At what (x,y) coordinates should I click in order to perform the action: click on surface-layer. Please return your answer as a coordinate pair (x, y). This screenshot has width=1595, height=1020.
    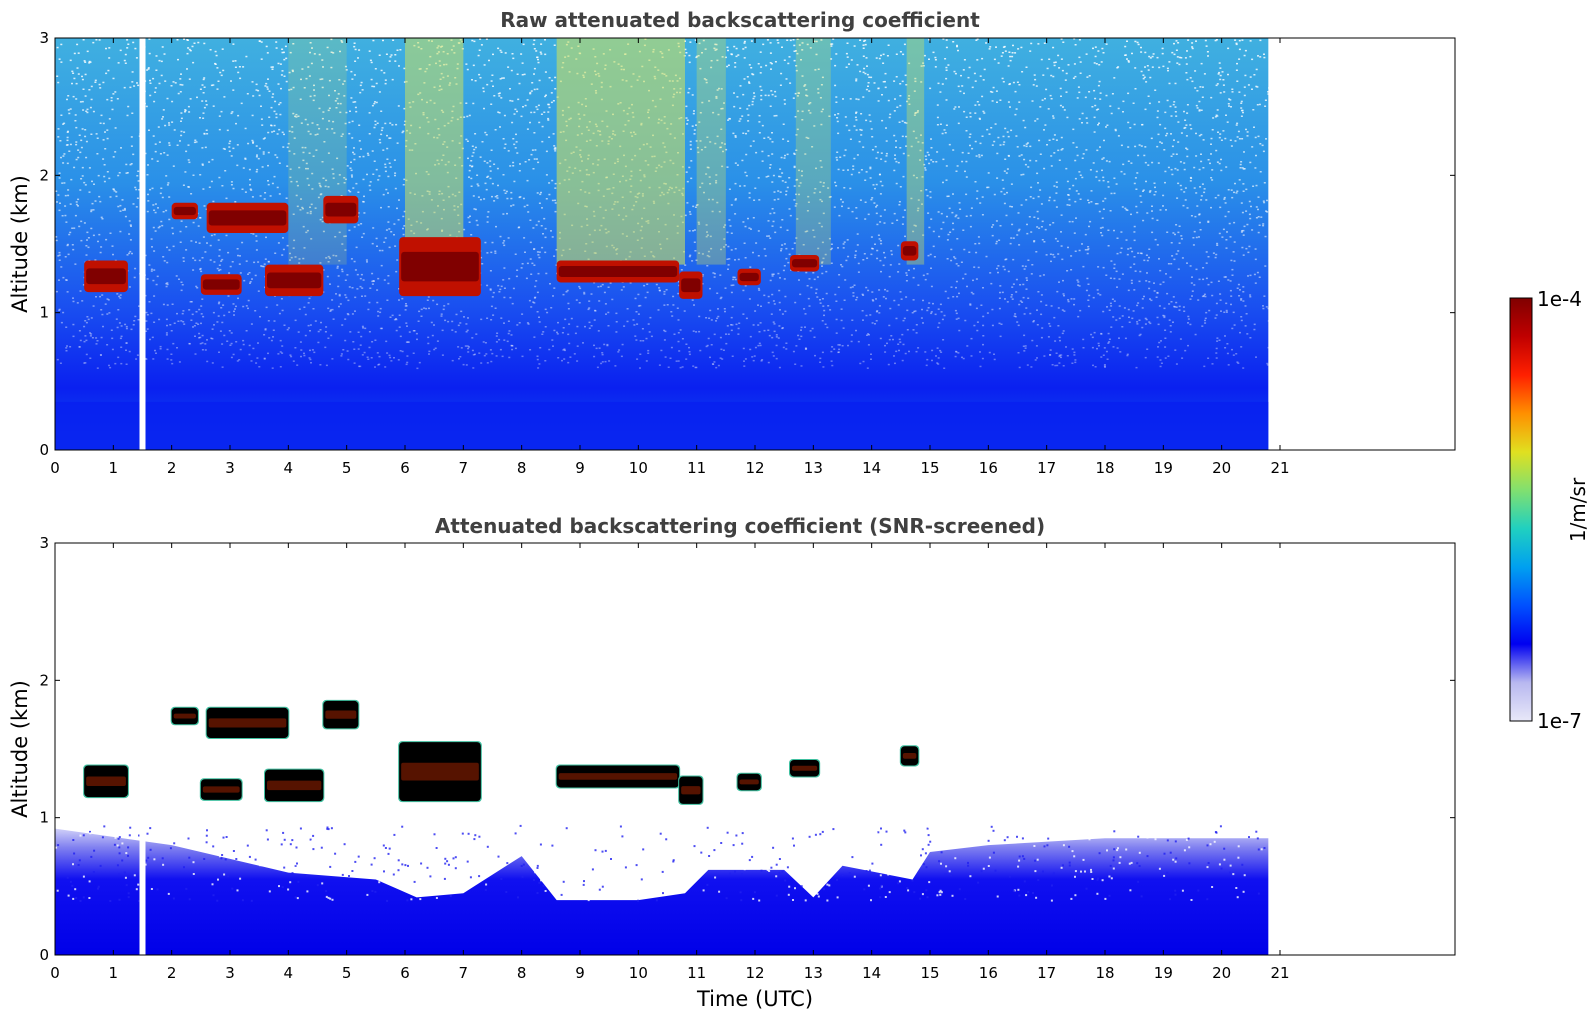
    Looking at the image, I should click on (662, 425).